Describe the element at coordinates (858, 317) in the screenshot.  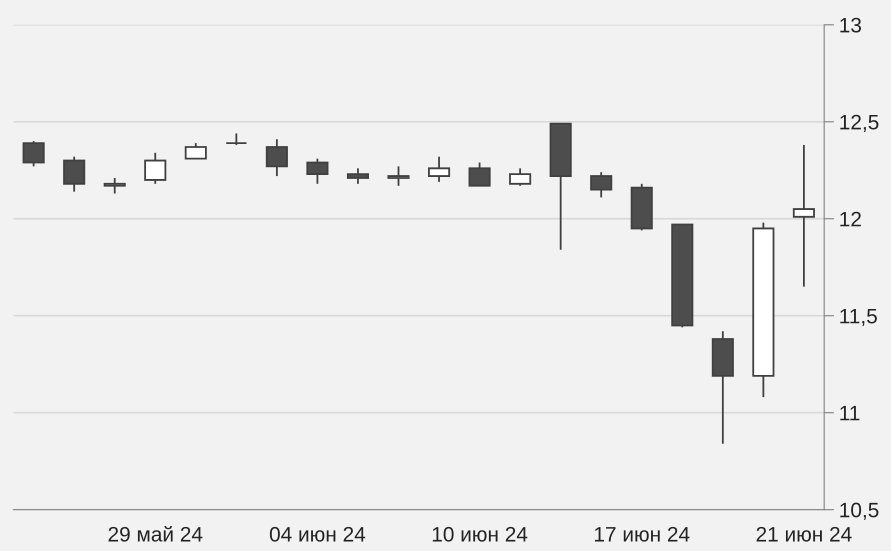
I see `y-tick-label: 11,5` at that location.